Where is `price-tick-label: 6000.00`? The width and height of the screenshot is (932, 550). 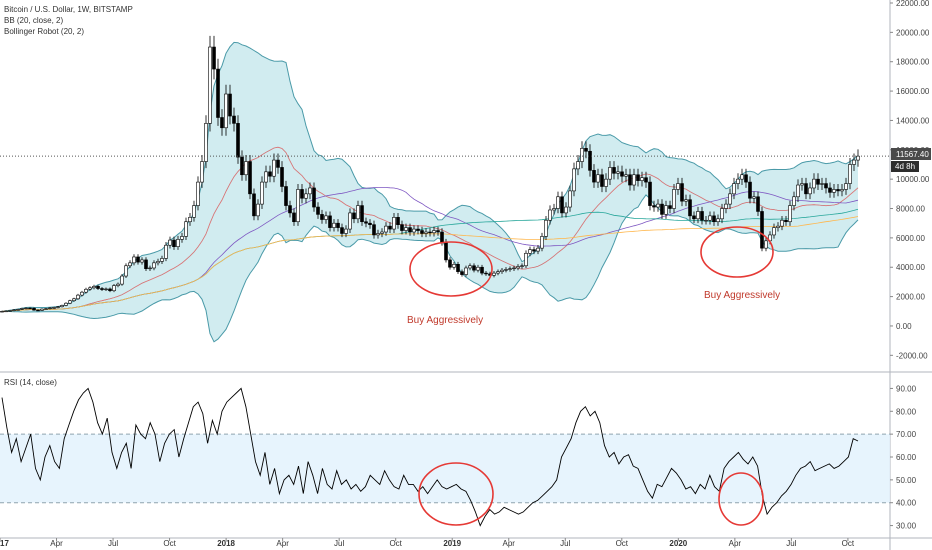
price-tick-label: 6000.00 is located at coordinates (910, 238).